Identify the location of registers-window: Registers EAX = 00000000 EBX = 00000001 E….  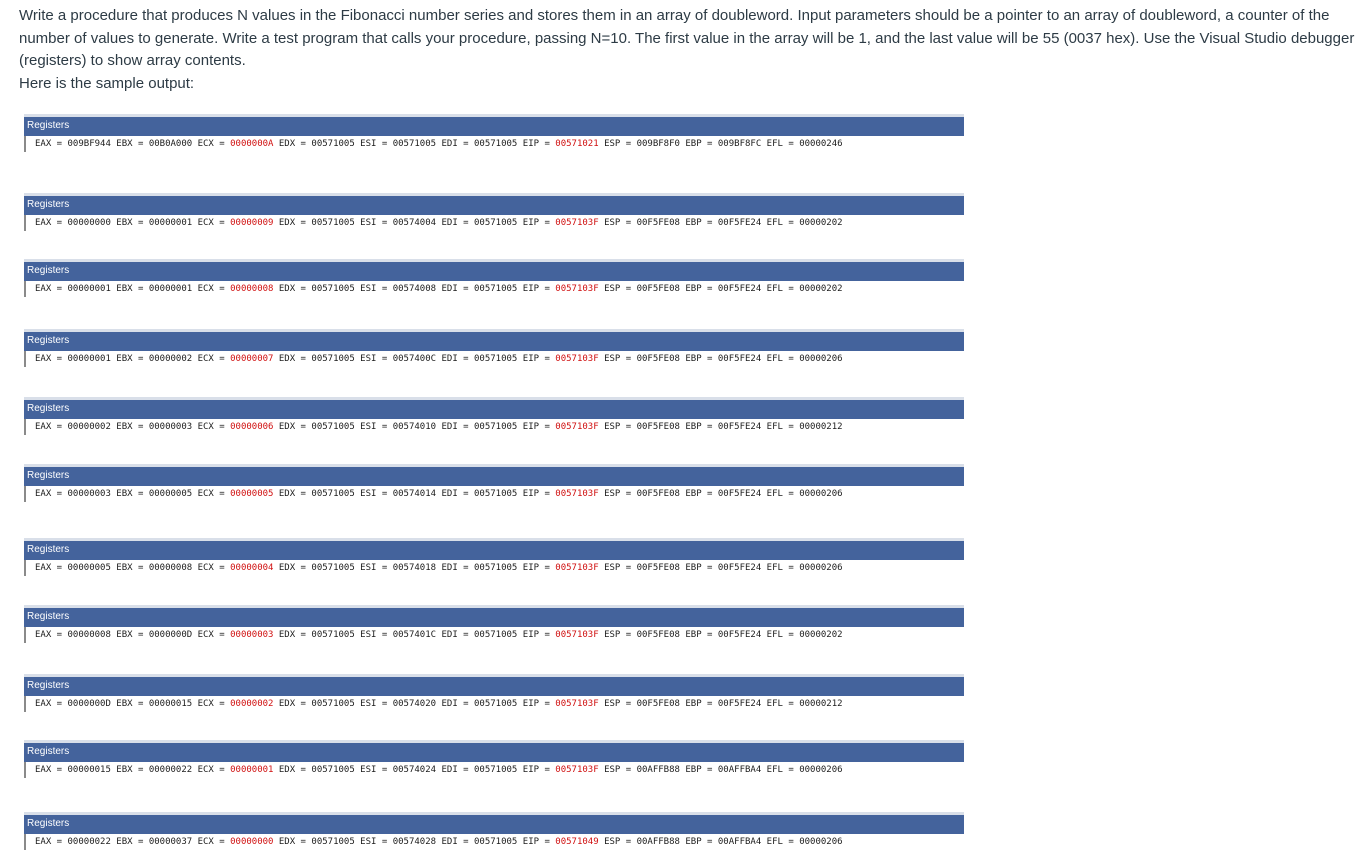
(494, 212).